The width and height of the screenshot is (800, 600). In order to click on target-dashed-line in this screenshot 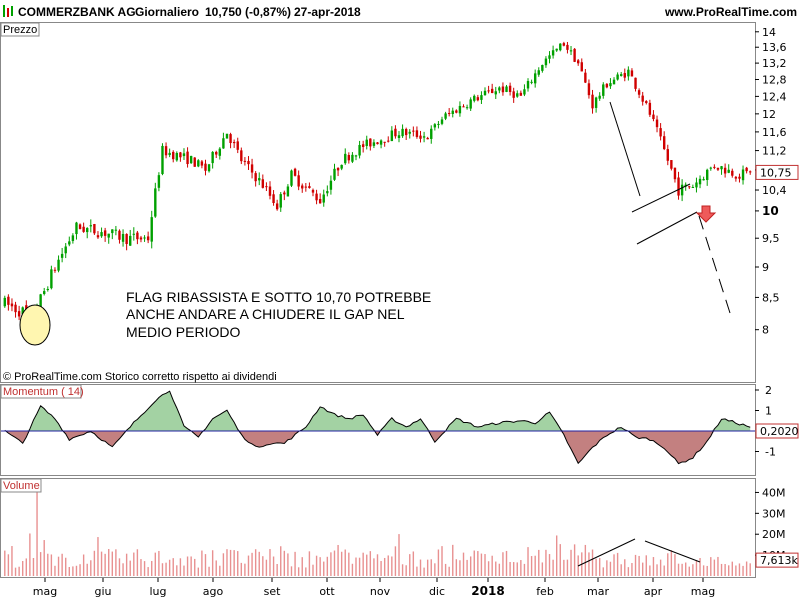, I will do `click(714, 264)`.